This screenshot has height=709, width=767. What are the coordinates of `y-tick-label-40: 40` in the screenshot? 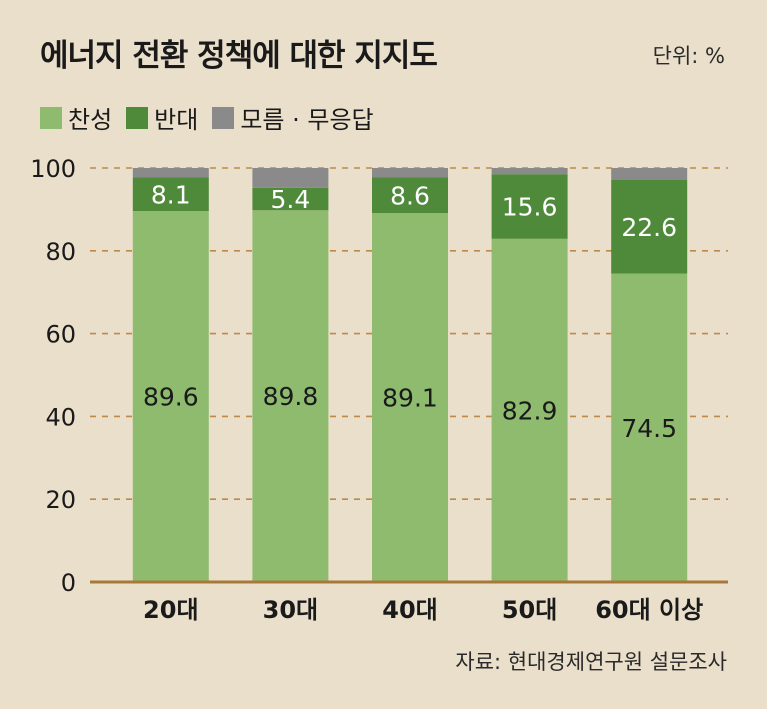 It's located at (60, 417).